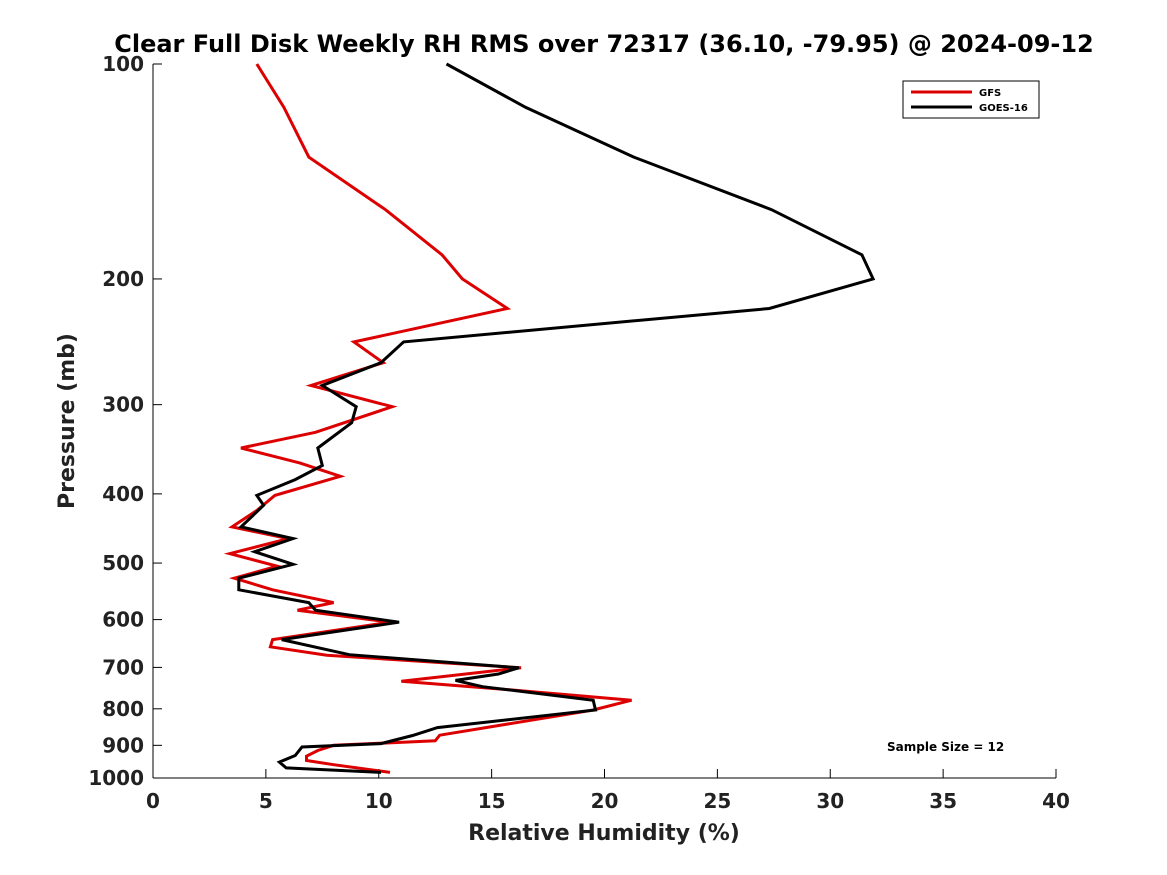 The width and height of the screenshot is (1167, 875). I want to click on legend-box, so click(971, 99).